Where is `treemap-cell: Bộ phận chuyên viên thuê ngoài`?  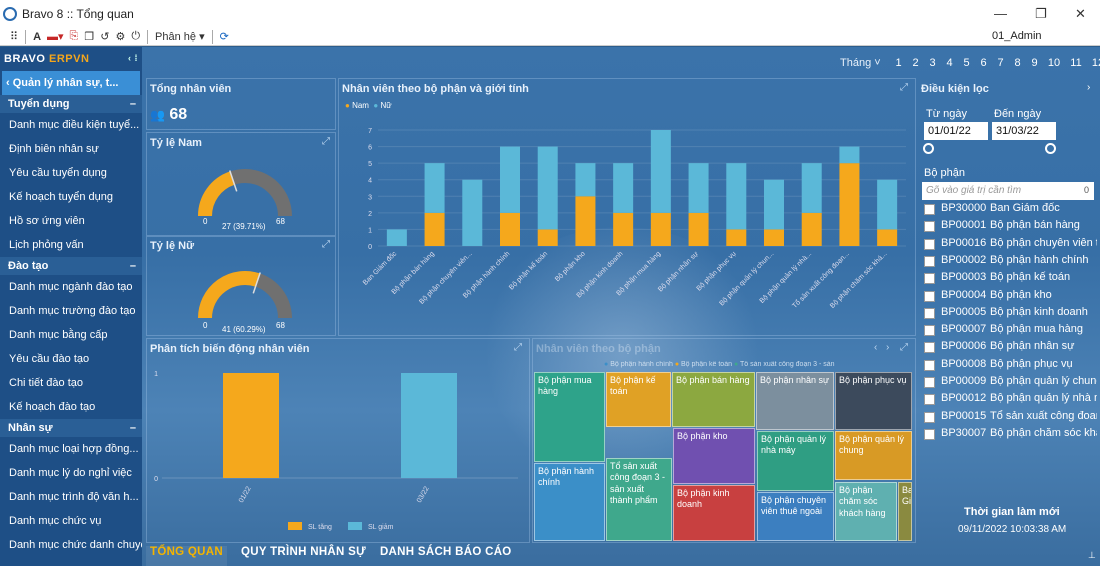
treemap-cell: Bộ phận chuyên viên thuê ngoài is located at coordinates (795, 516).